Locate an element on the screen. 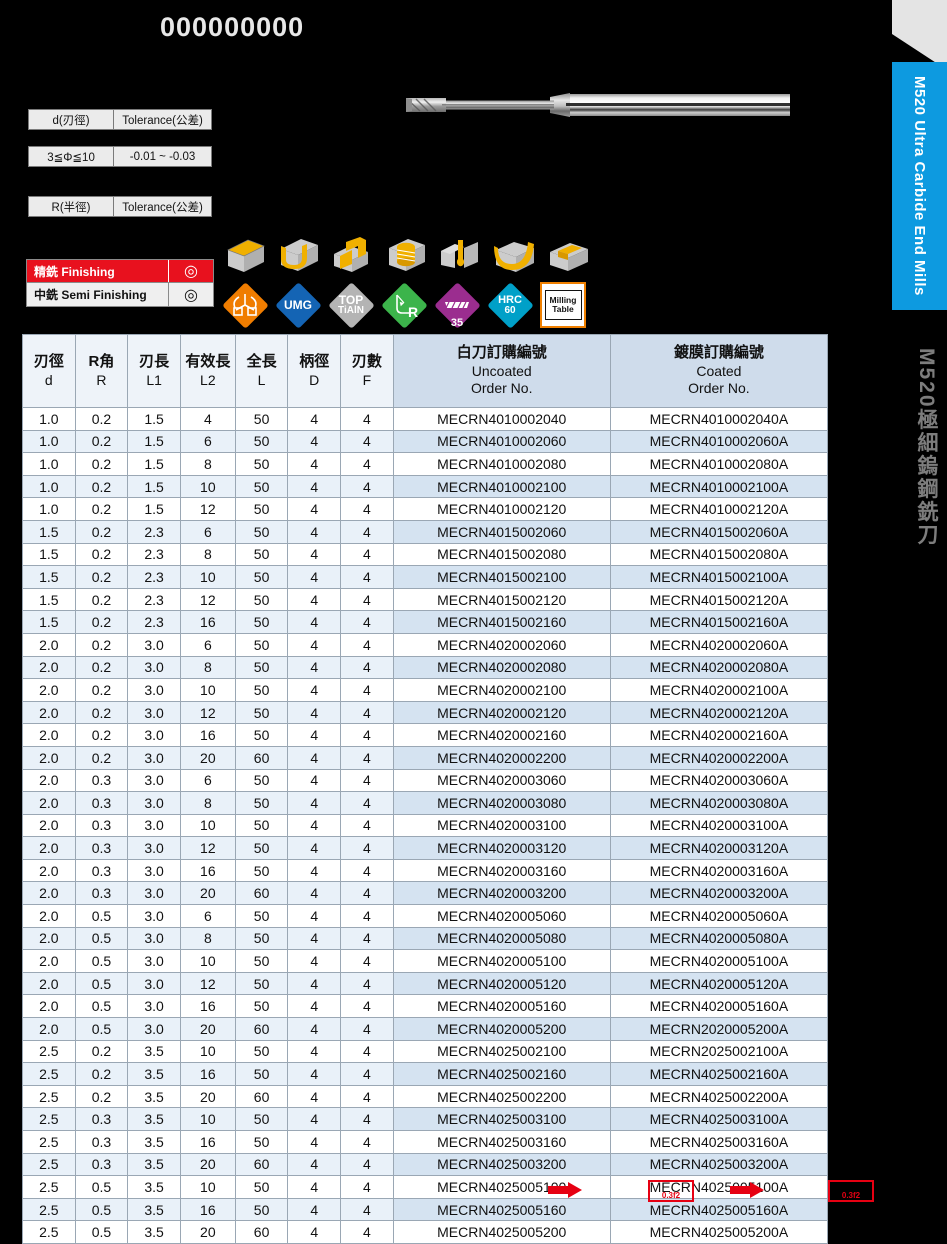  cell-coated-order-no: MECRN4020002100A is located at coordinates (719, 690).